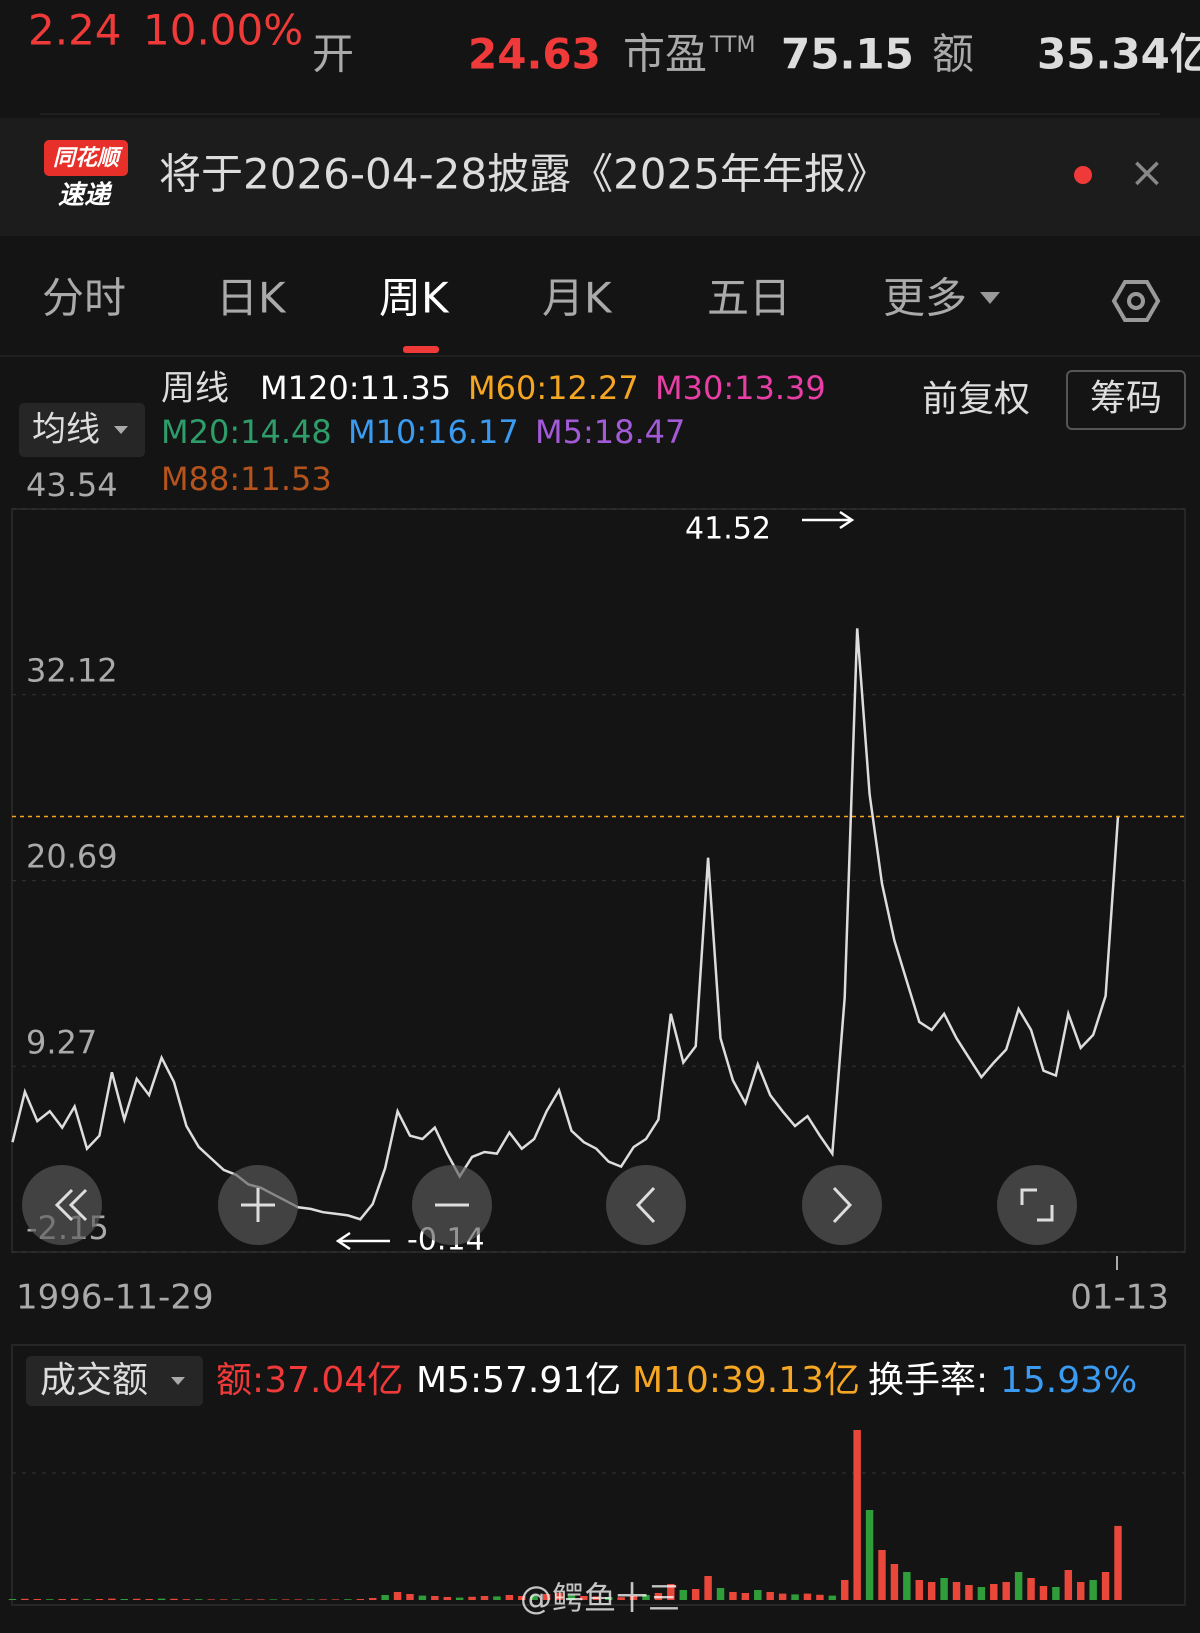 The height and width of the screenshot is (1633, 1200). Describe the element at coordinates (728, 529) in the screenshot. I see `max-label: 41.52` at that location.